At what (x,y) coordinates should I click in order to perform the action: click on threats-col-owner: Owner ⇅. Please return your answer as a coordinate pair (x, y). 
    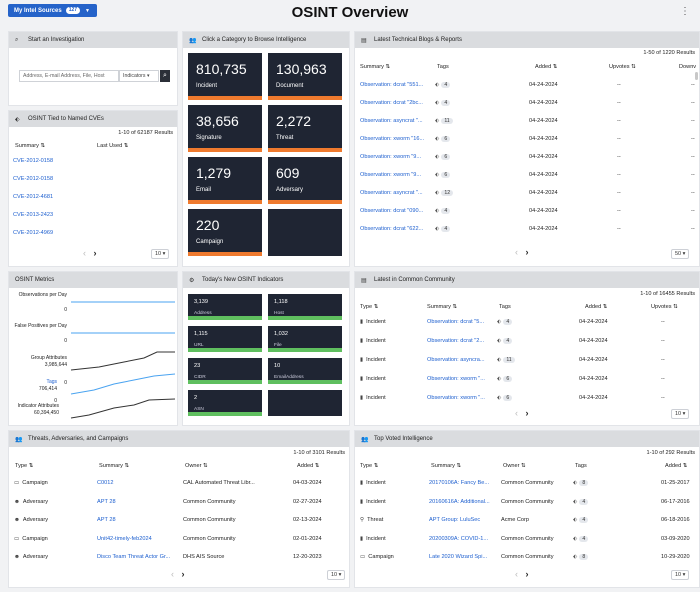
    Looking at the image, I should click on (196, 466).